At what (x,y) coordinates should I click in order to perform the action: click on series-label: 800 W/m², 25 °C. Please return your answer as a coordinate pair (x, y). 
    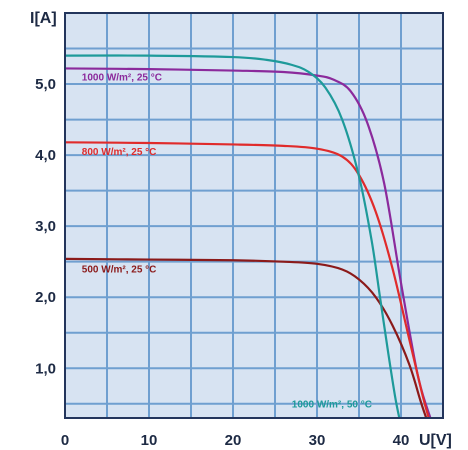
    Looking at the image, I should click on (119, 152).